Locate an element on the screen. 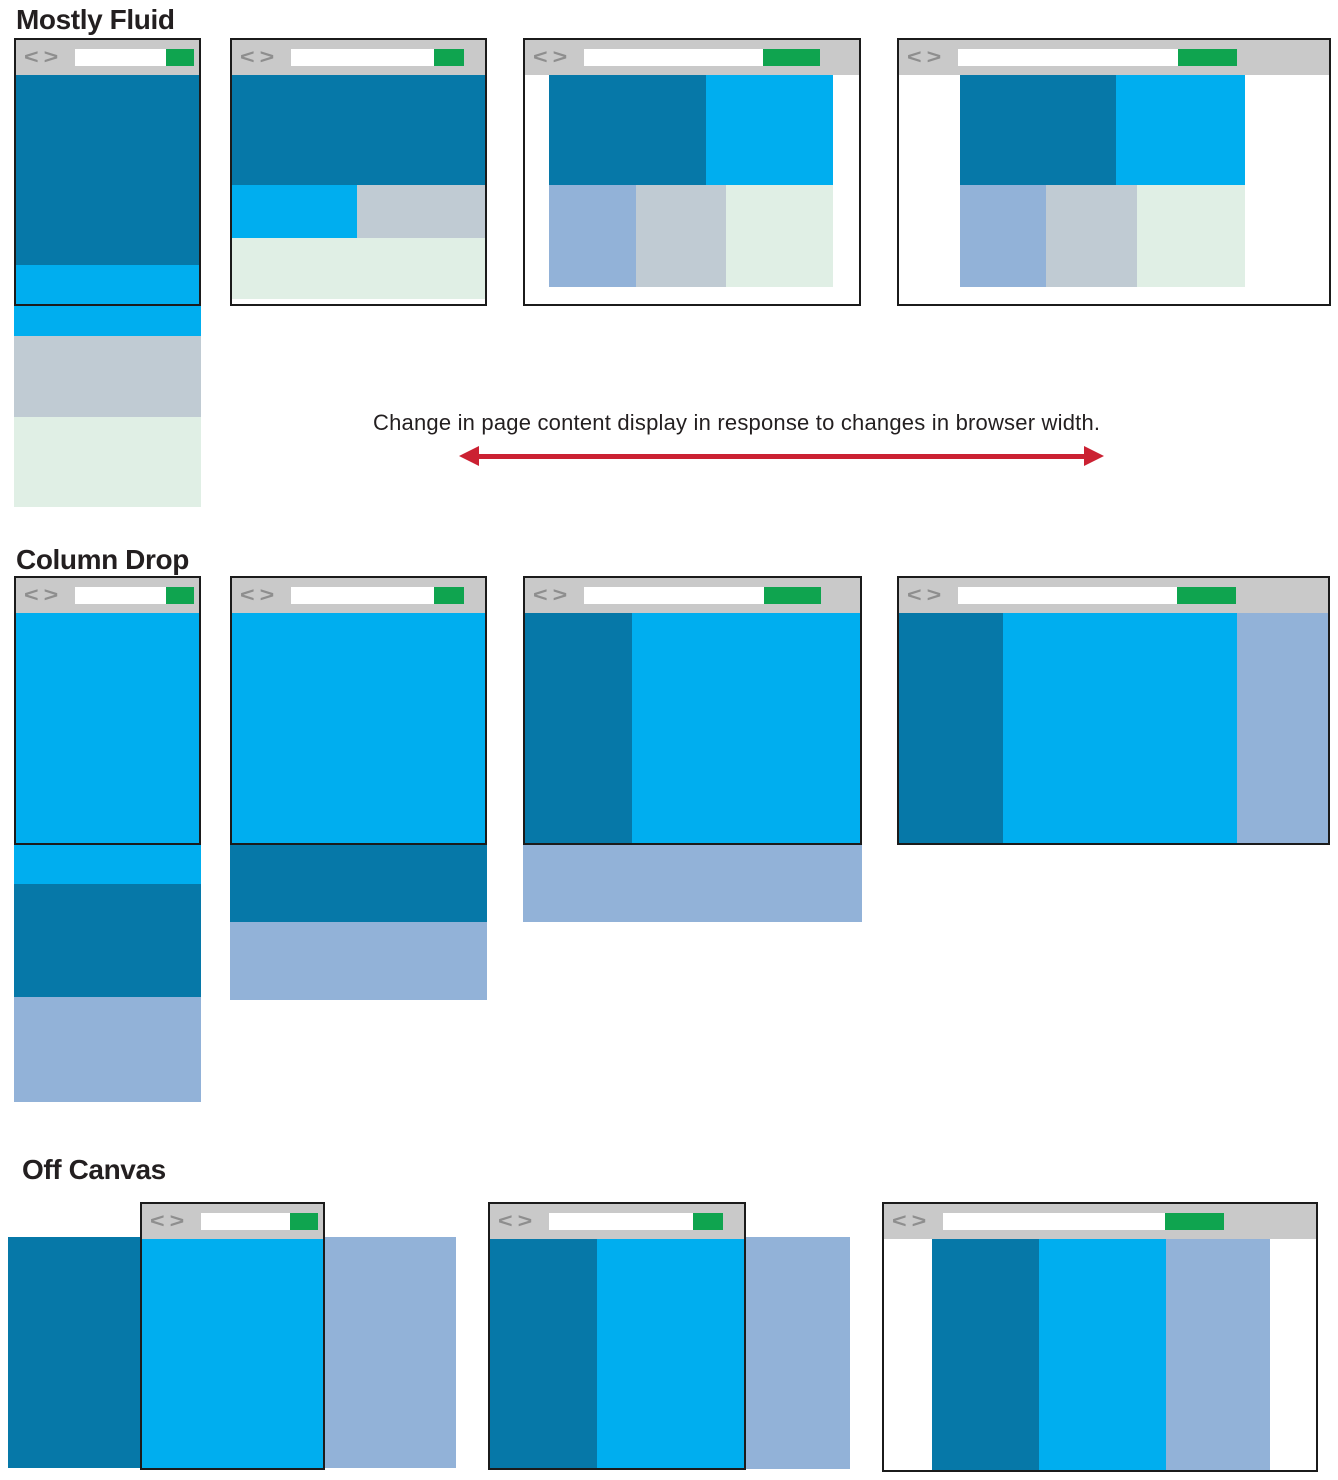 Image resolution: width=1338 pixels, height=1480 pixels. browser-mockup-column-drop-wide: < > is located at coordinates (1113, 710).